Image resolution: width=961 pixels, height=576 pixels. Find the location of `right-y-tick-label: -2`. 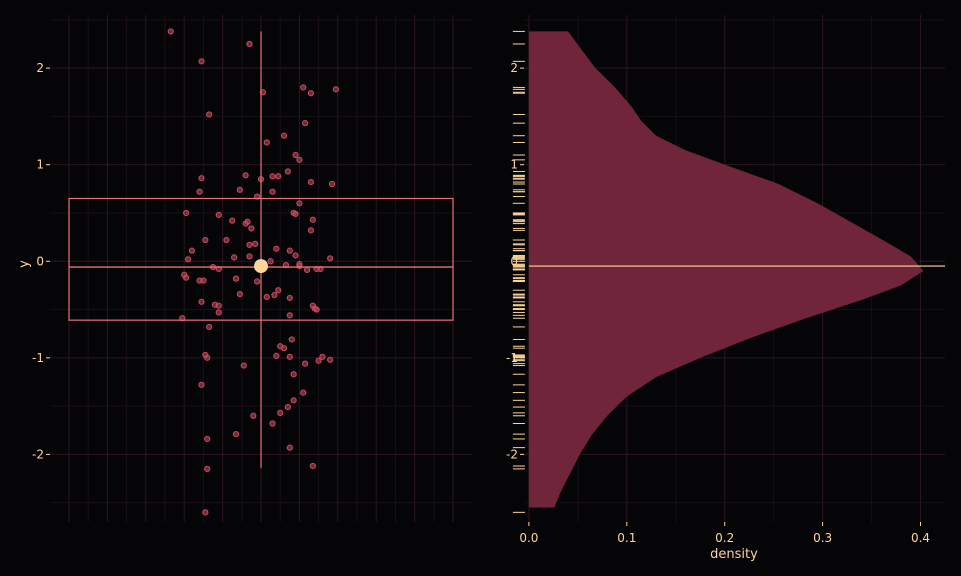

right-y-tick-label: -2 is located at coordinates (512, 454).